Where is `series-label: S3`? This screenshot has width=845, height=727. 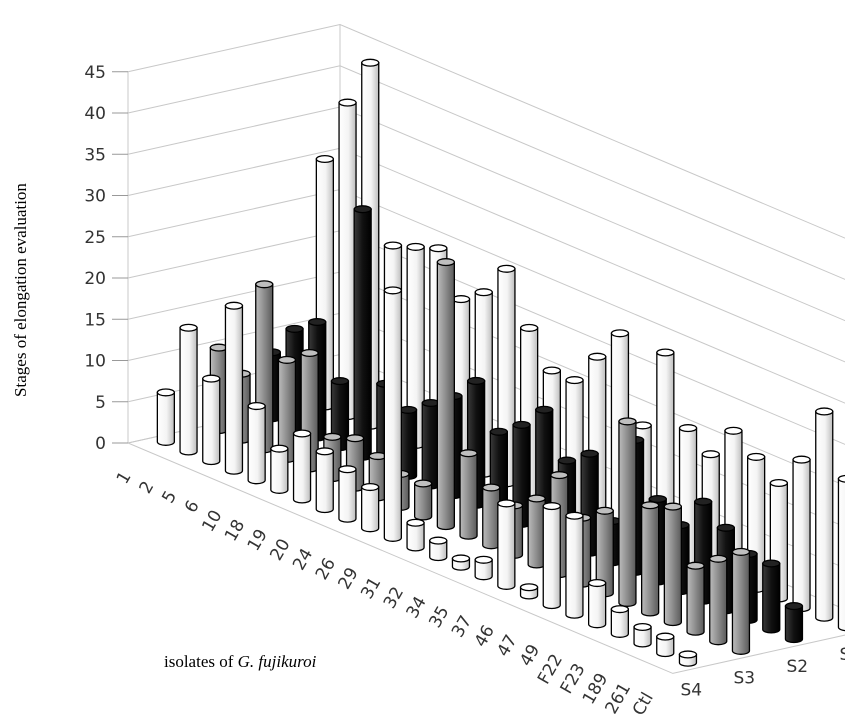
series-label: S3 is located at coordinates (744, 679).